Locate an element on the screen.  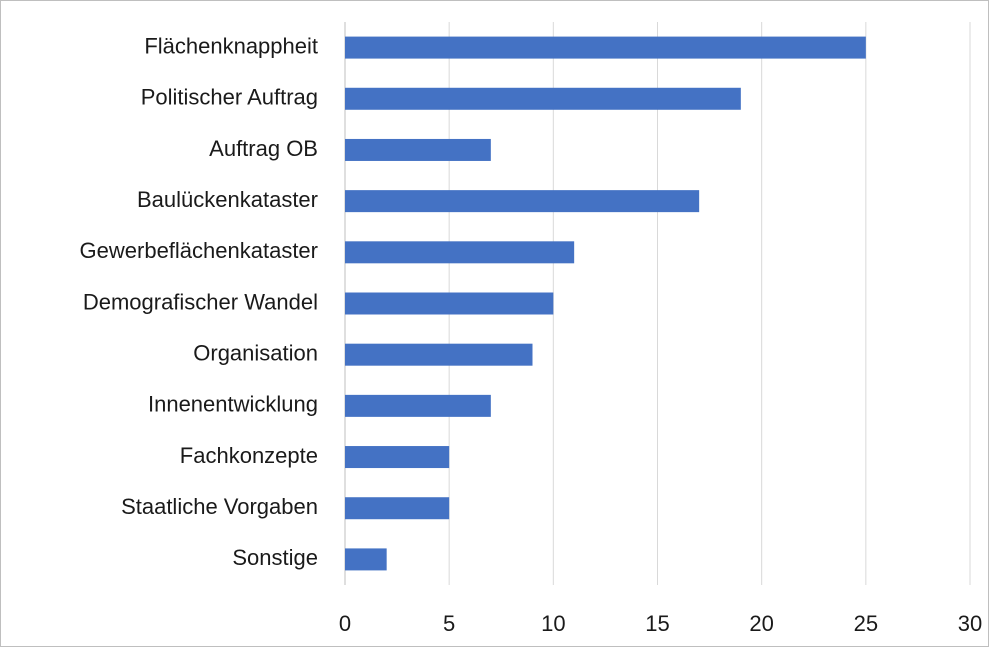
y-tick-label: Organisation is located at coordinates (255, 352).